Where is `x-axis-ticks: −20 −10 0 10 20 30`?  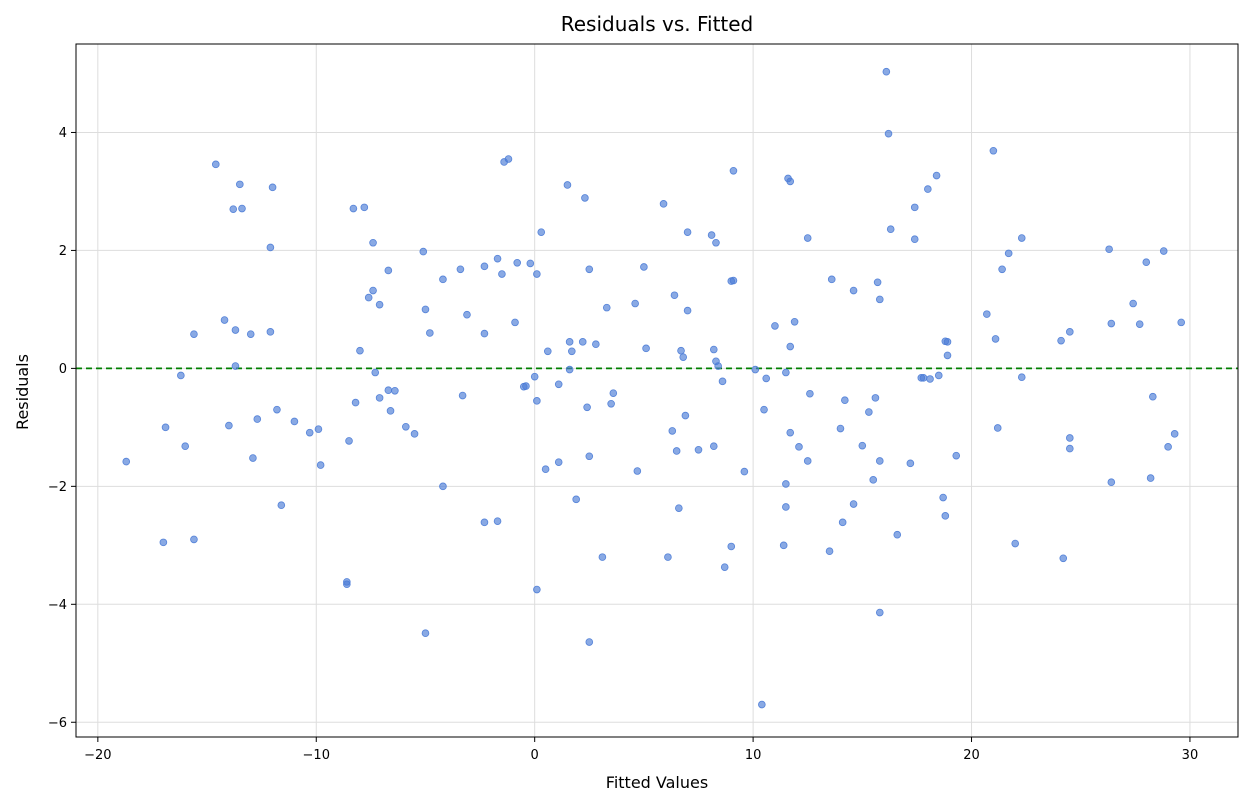 x-axis-ticks: −20 −10 0 10 20 30 is located at coordinates (641, 750).